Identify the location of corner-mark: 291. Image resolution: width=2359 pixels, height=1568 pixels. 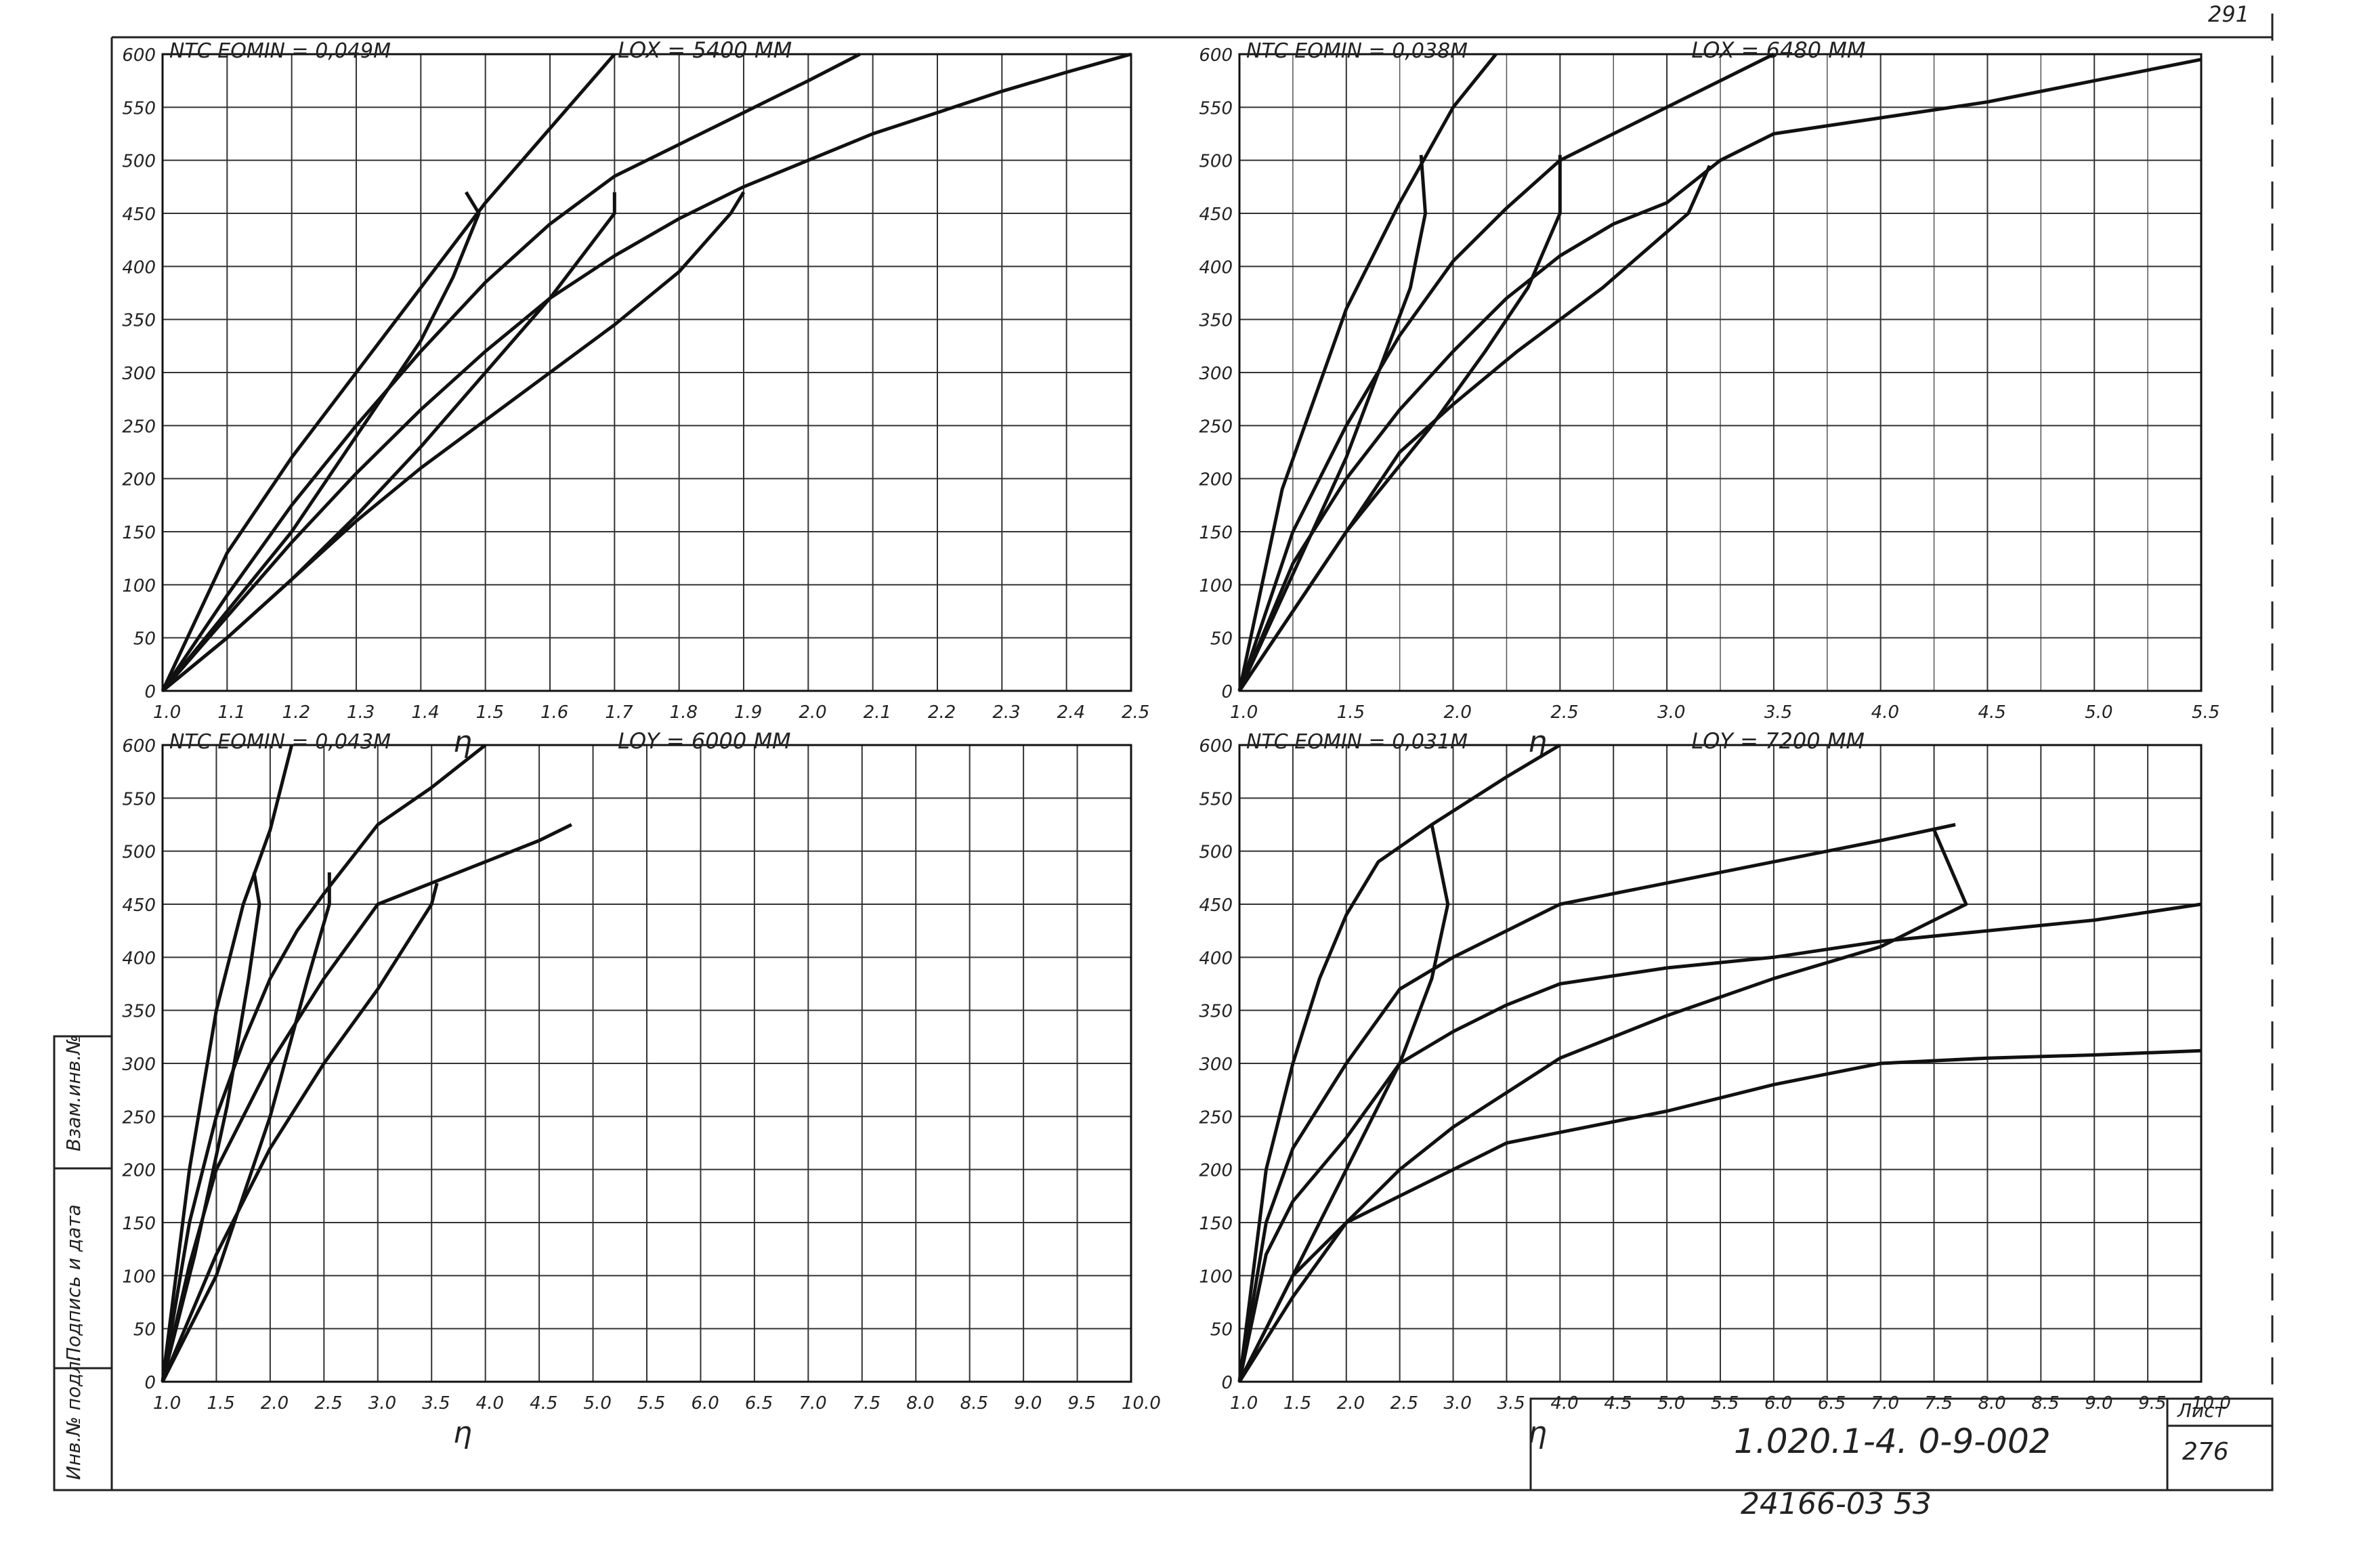
(2228, 14).